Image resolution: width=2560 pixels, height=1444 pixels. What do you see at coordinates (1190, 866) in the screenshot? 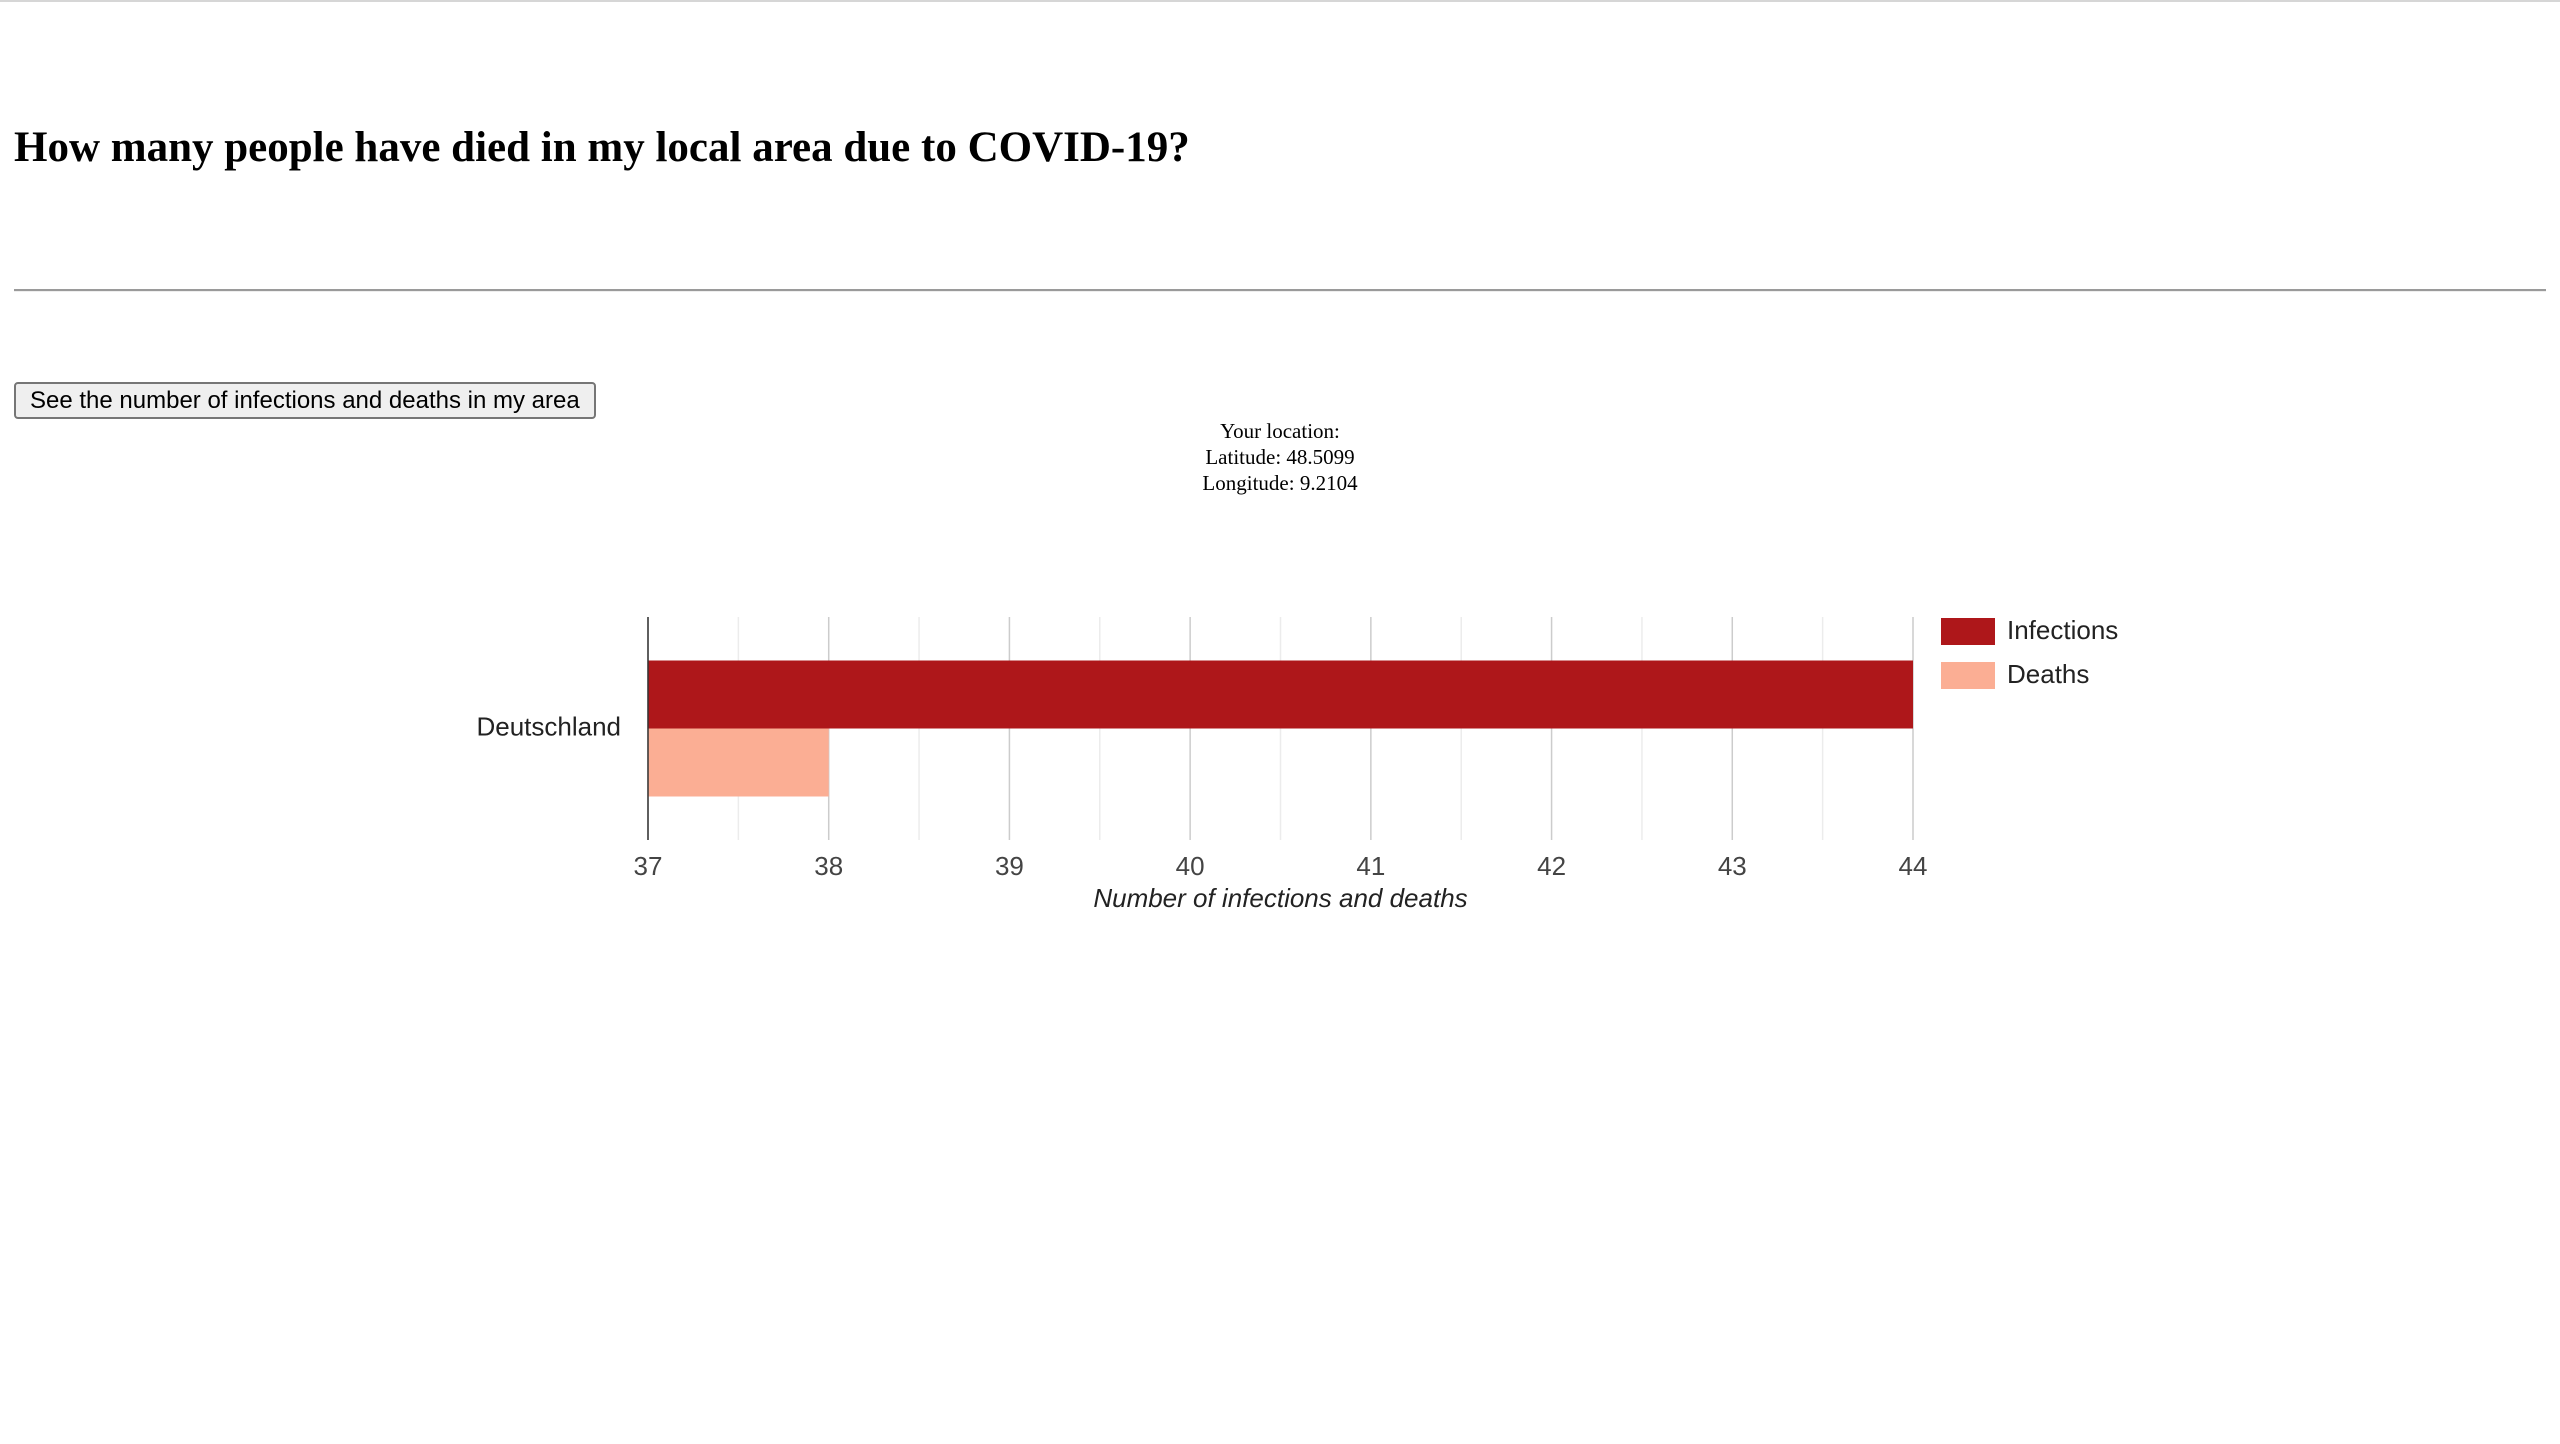
I see `x-tick-label: 40` at bounding box center [1190, 866].